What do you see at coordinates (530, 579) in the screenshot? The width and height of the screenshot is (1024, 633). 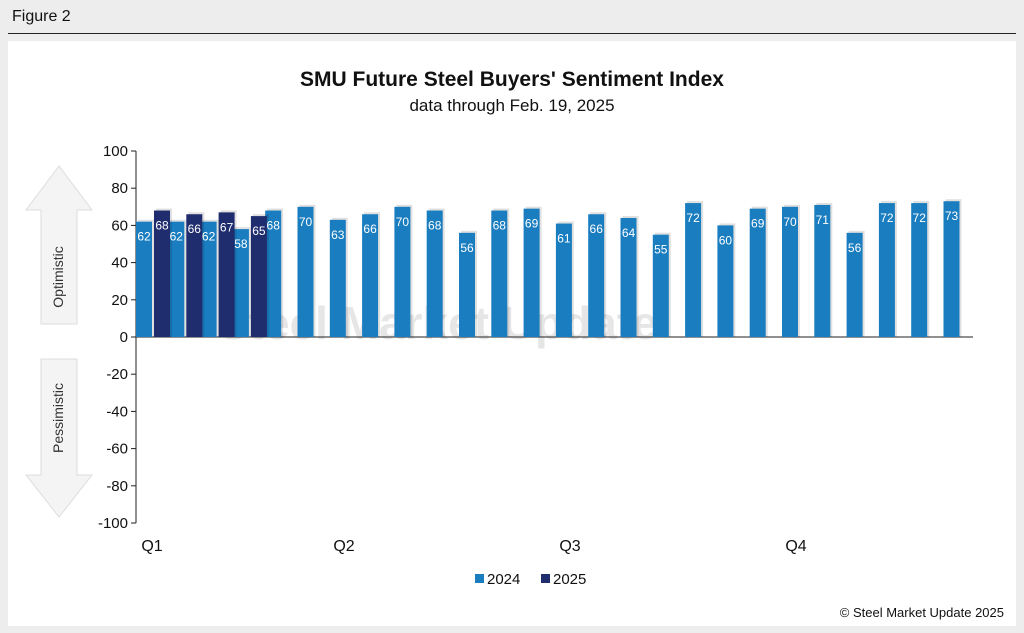 I see `legend: 2024 2025` at bounding box center [530, 579].